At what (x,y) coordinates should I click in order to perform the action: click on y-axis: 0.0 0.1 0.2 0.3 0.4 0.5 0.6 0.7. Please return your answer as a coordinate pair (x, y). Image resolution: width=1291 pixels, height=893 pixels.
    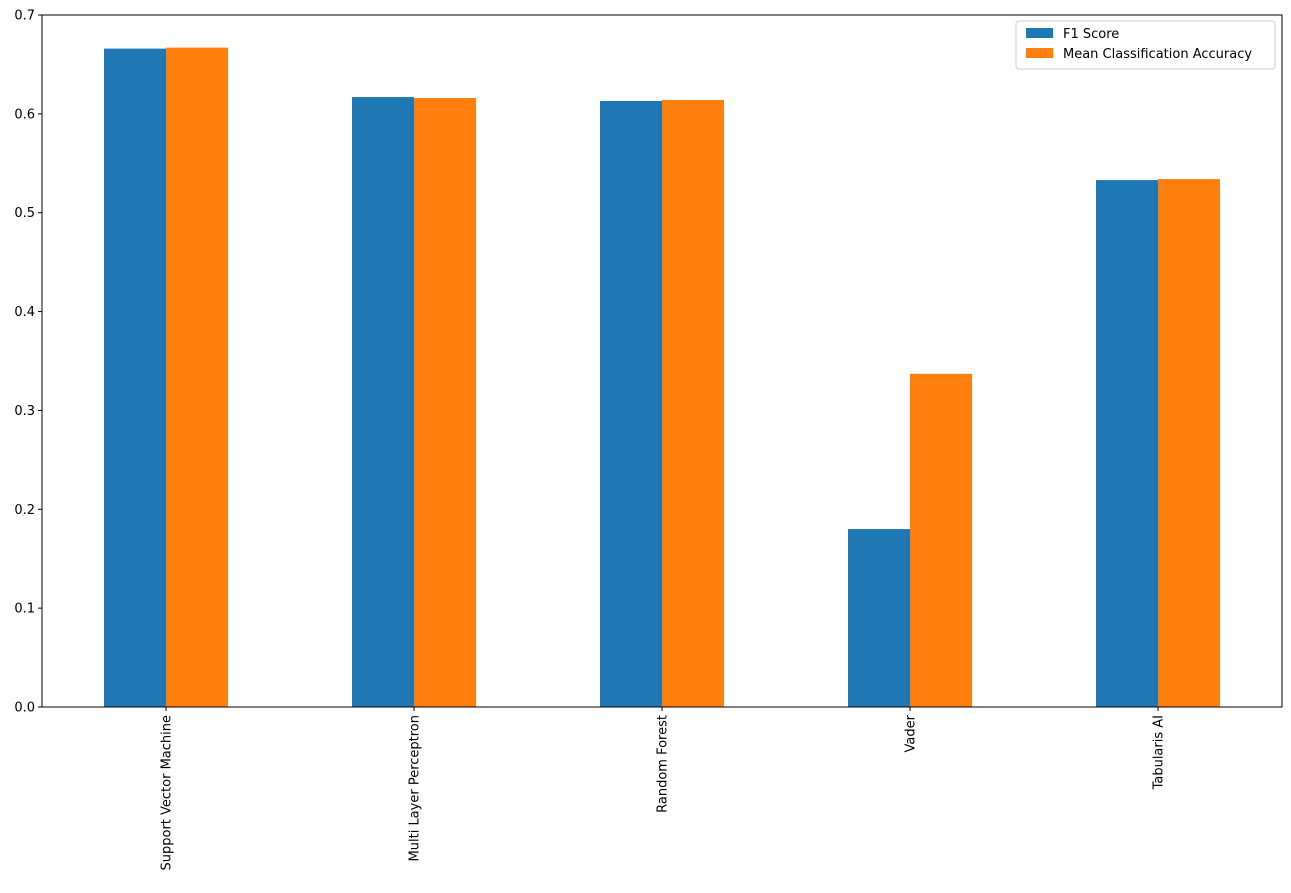
    Looking at the image, I should click on (28, 362).